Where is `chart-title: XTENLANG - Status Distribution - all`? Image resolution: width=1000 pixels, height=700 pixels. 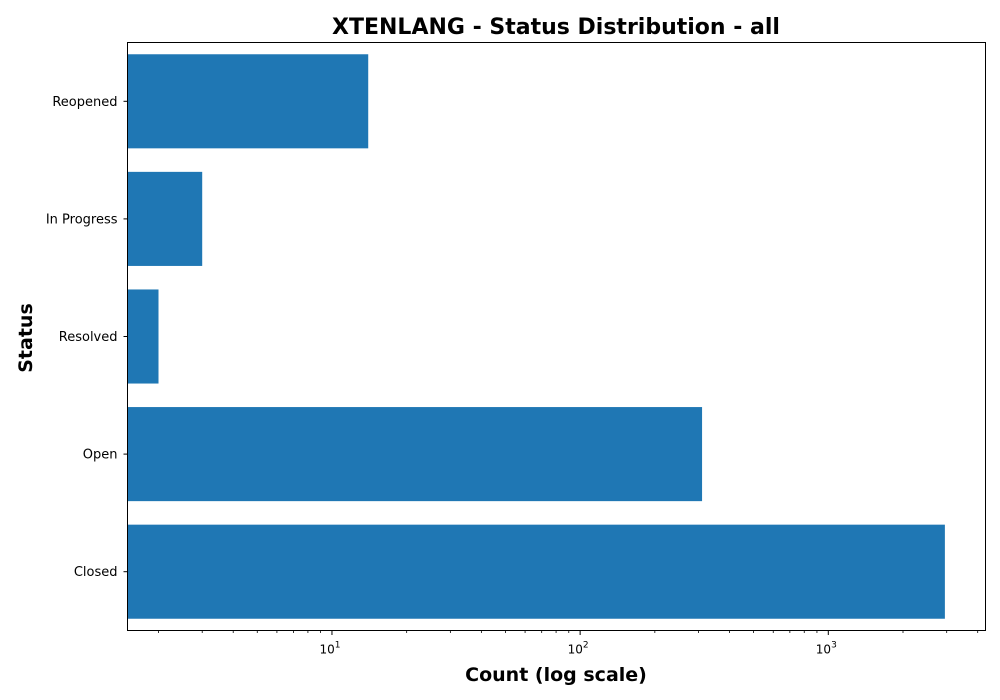
chart-title: XTENLANG - Status Distribution - all is located at coordinates (556, 27).